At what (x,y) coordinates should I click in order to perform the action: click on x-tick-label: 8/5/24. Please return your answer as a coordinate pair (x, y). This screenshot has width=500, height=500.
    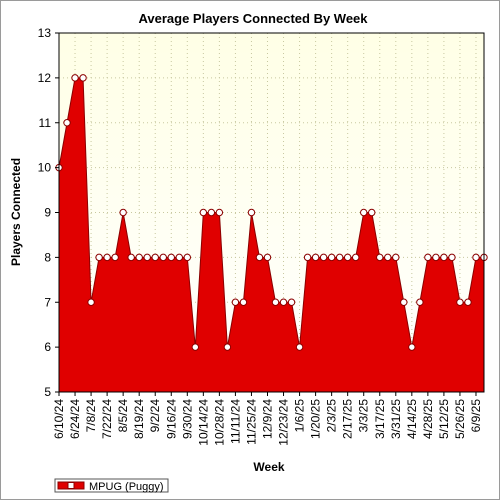
    Looking at the image, I should click on (123, 416).